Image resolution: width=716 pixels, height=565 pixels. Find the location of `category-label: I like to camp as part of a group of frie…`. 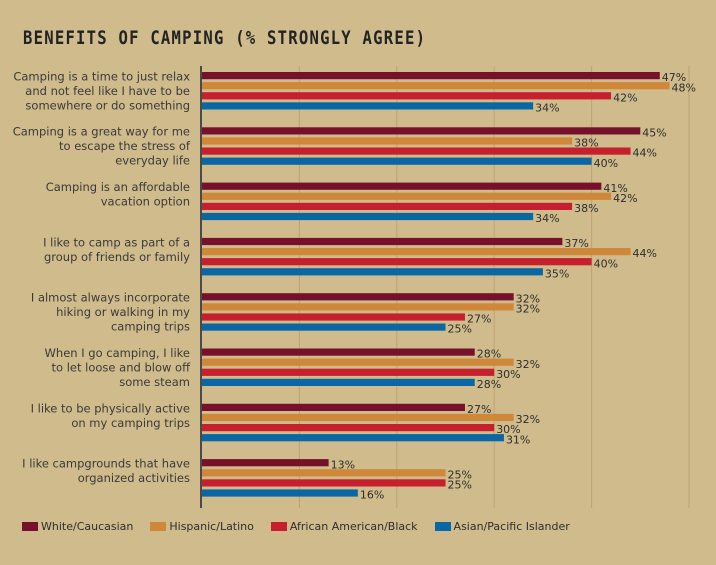

category-label: I like to camp as part of a group of frie… is located at coordinates (116, 249).